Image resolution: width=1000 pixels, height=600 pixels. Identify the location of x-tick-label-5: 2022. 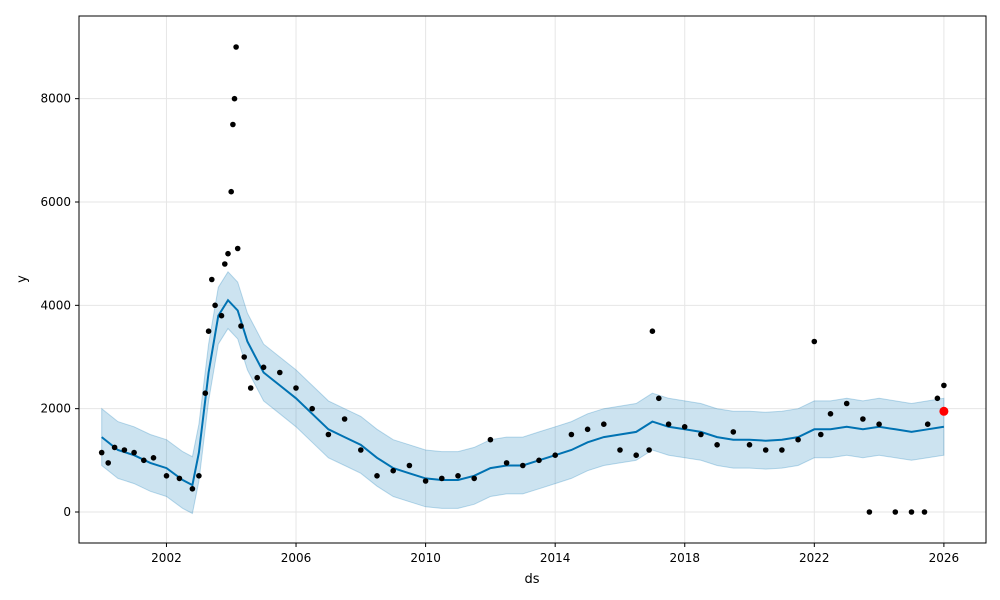
(814, 558).